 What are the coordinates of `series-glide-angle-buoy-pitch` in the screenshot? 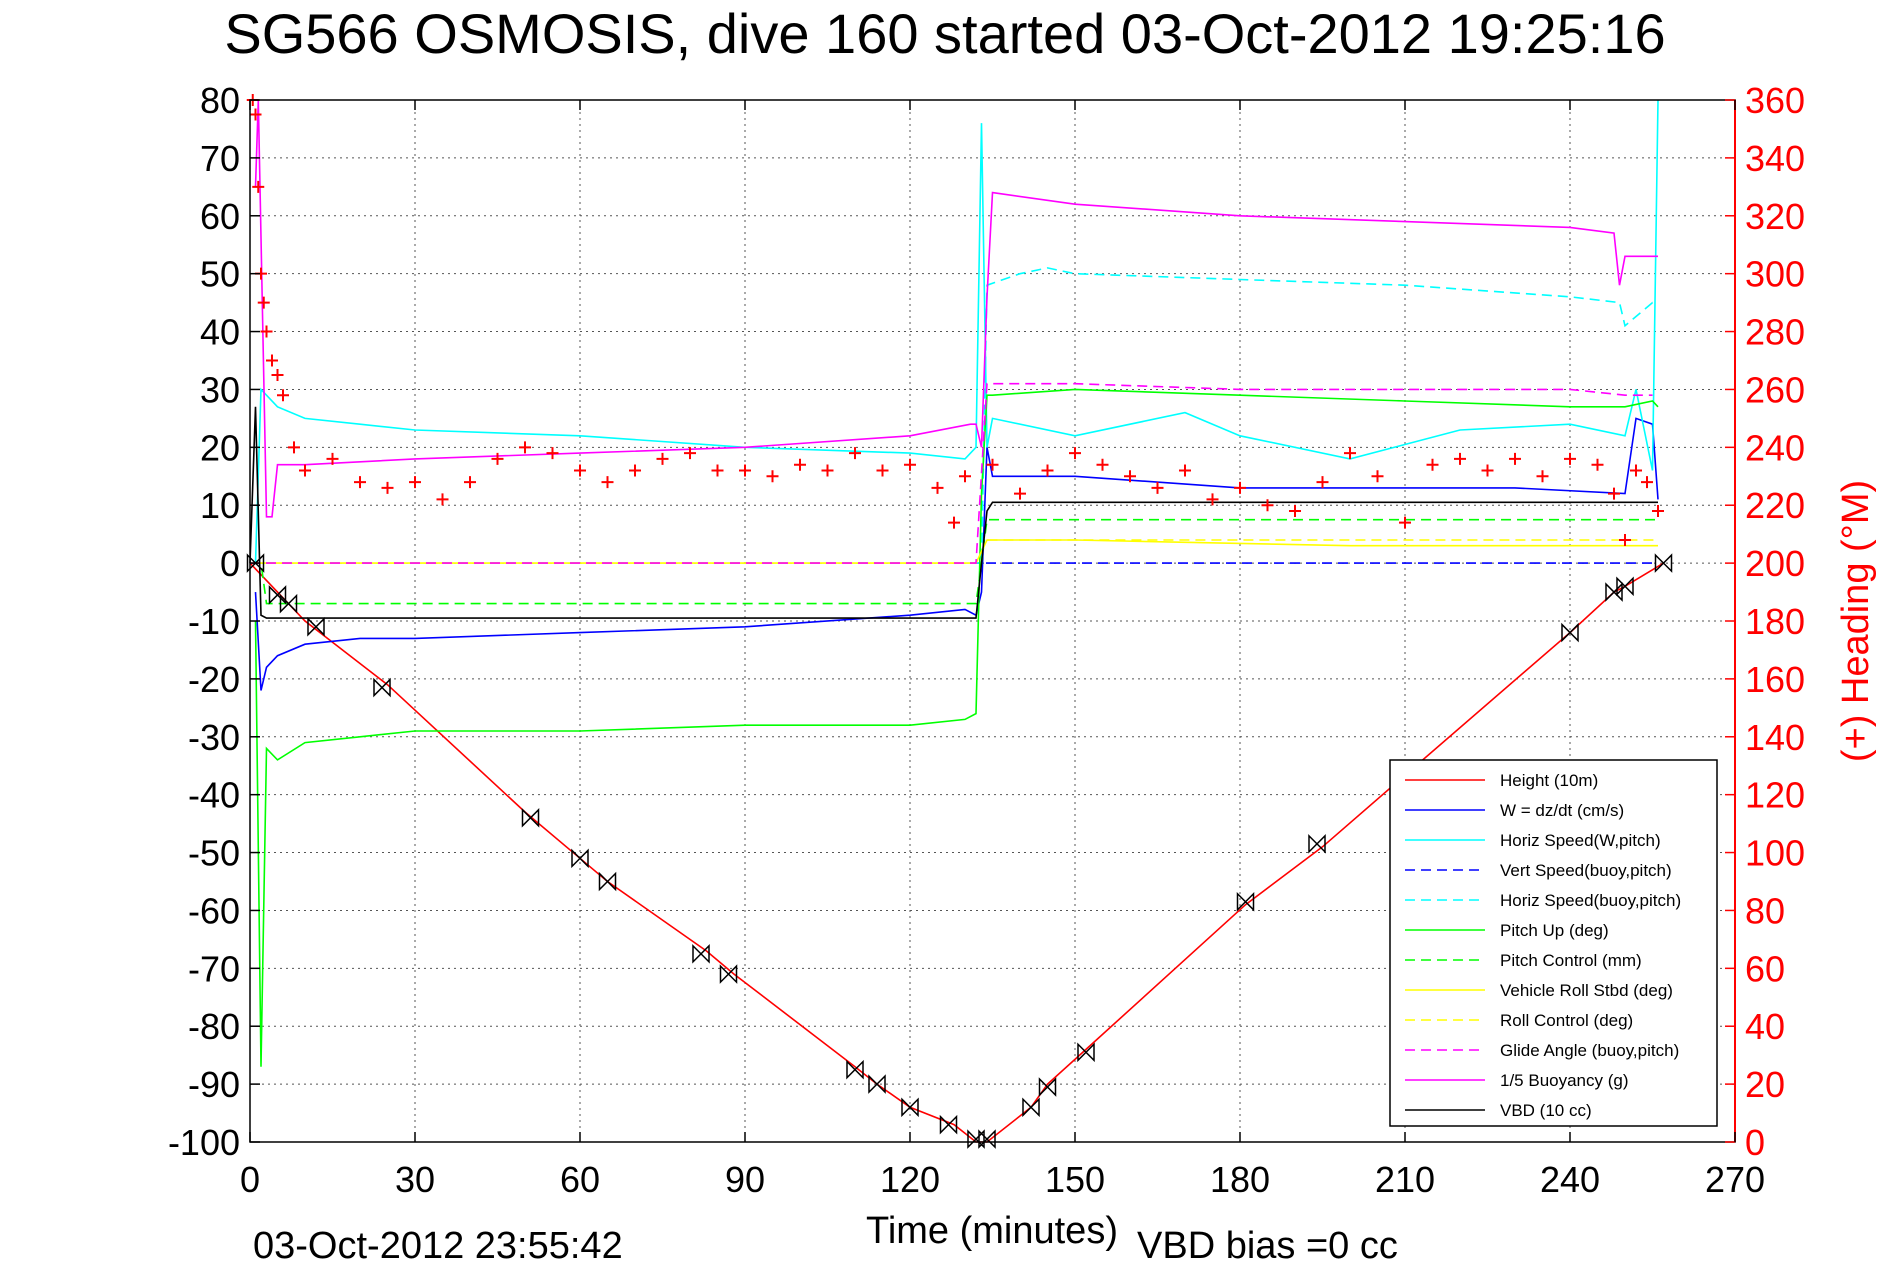 It's located at (951, 473).